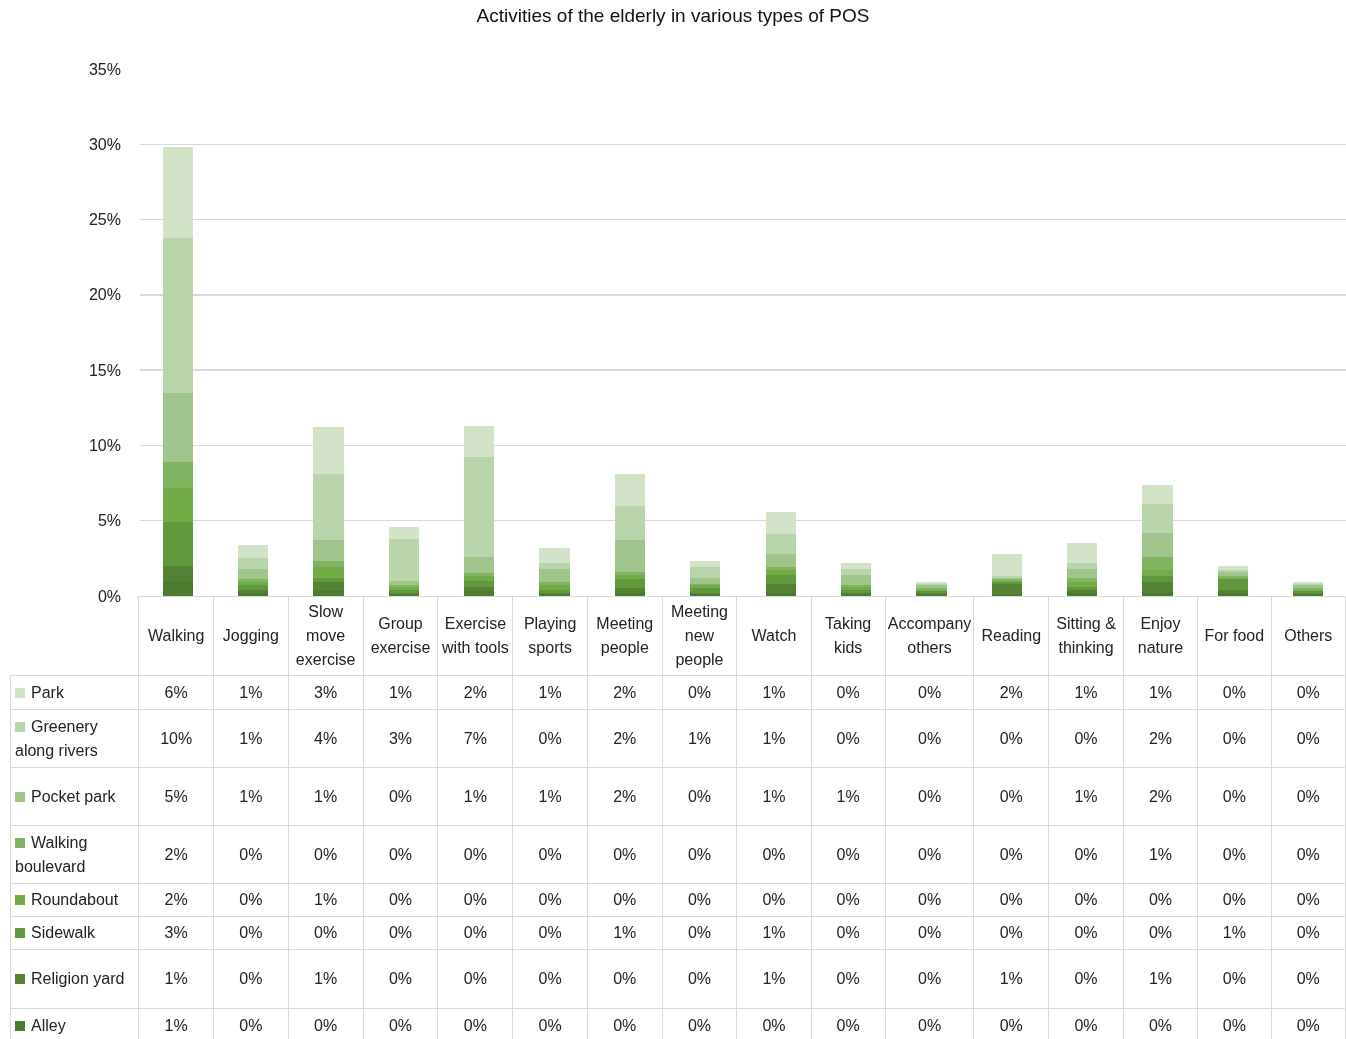 This screenshot has height=1039, width=1346. What do you see at coordinates (48, 1025) in the screenshot?
I see `legend-label: Alley` at bounding box center [48, 1025].